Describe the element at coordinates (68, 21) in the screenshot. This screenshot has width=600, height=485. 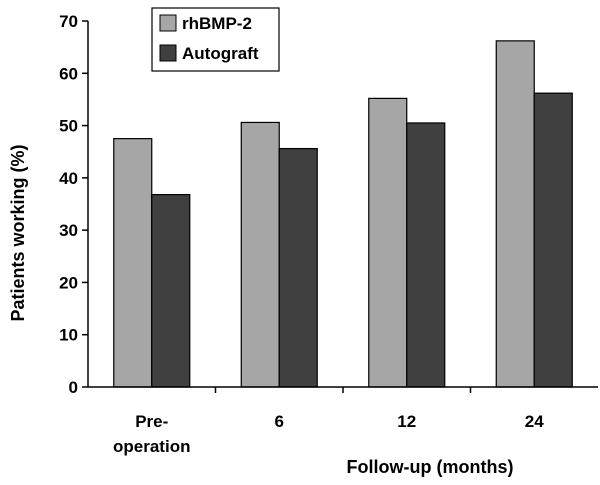
I see `y-tick-label: 70` at that location.